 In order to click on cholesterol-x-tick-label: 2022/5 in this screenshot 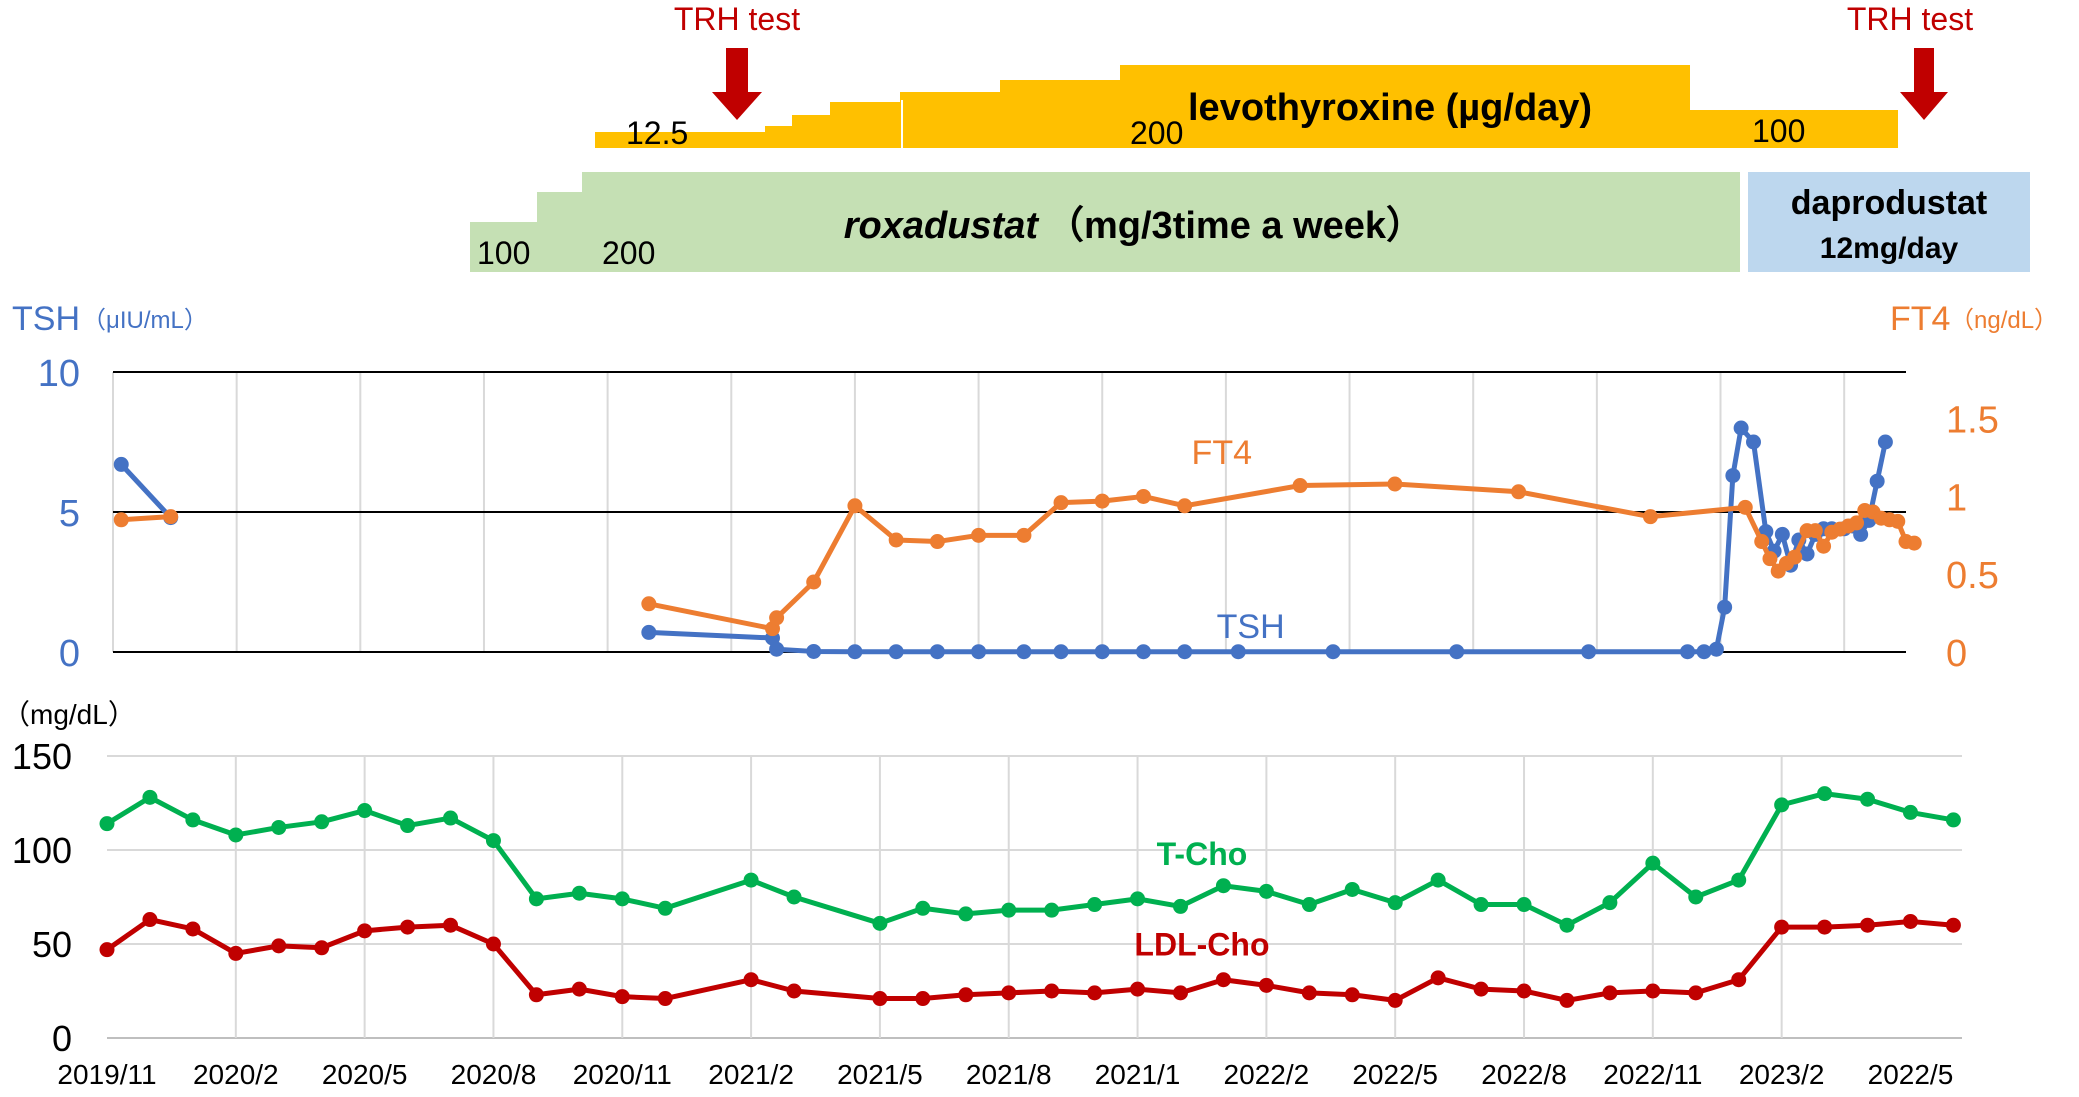, I will do `click(1395, 1074)`.